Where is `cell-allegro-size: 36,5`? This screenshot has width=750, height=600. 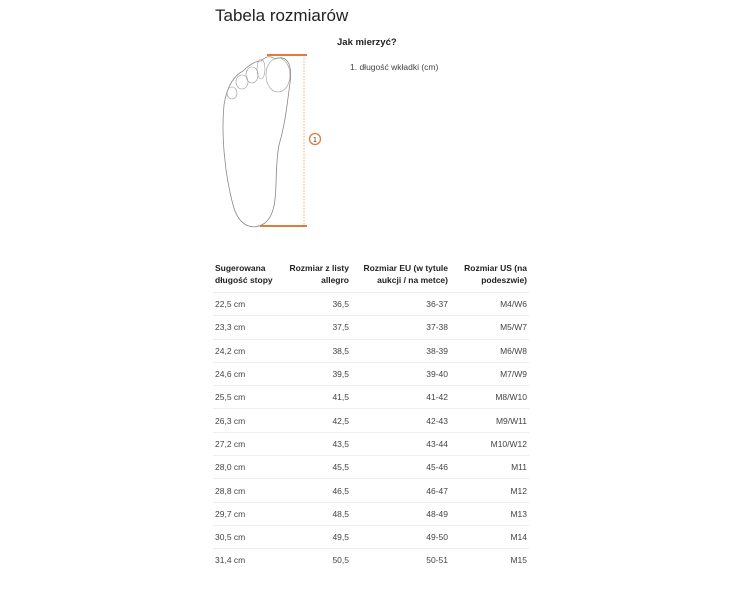
cell-allegro-size: 36,5 is located at coordinates (319, 303).